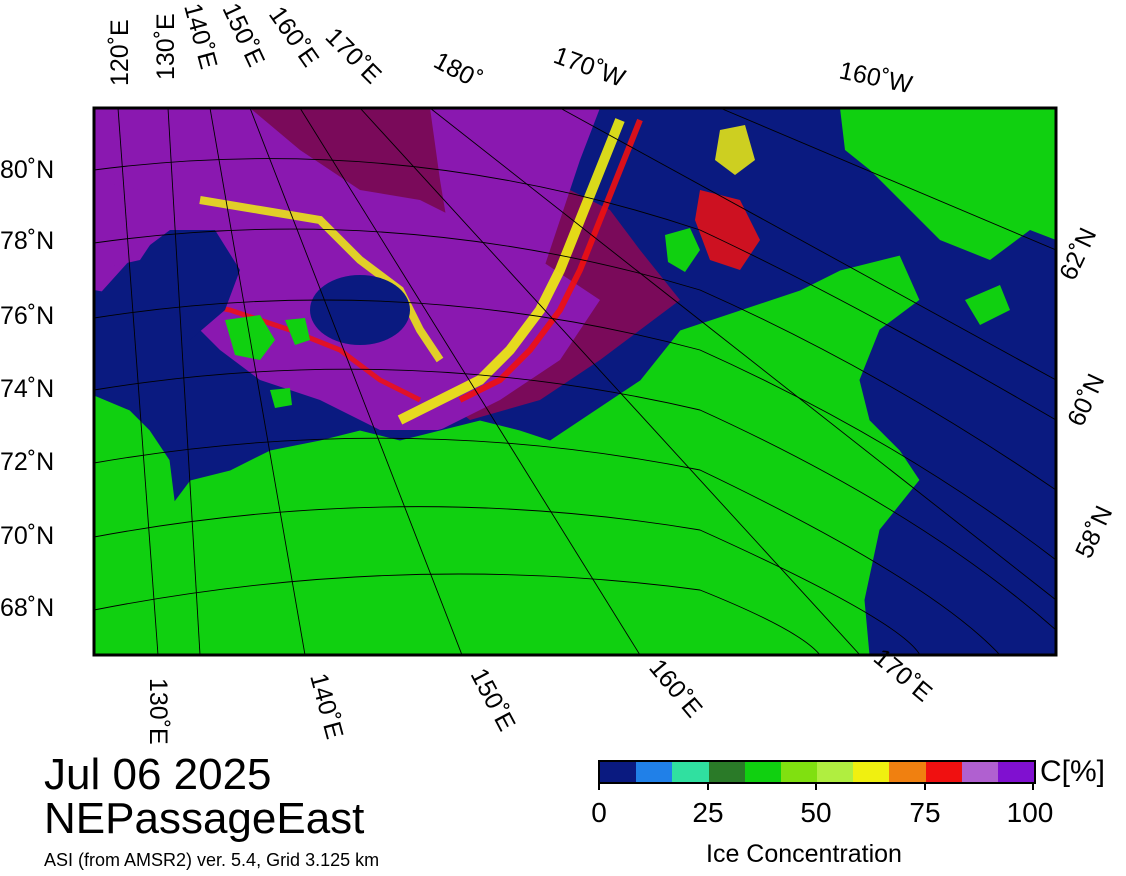 The width and height of the screenshot is (1126, 876). Describe the element at coordinates (27, 608) in the screenshot. I see `lat-label-left: 68˚N` at that location.